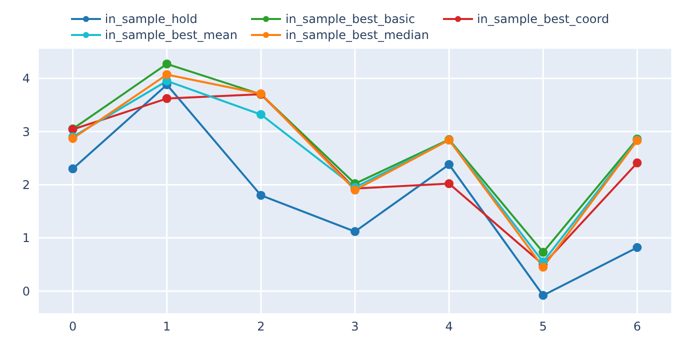  I want to click on y-tick-label: 4, so click(26, 79).